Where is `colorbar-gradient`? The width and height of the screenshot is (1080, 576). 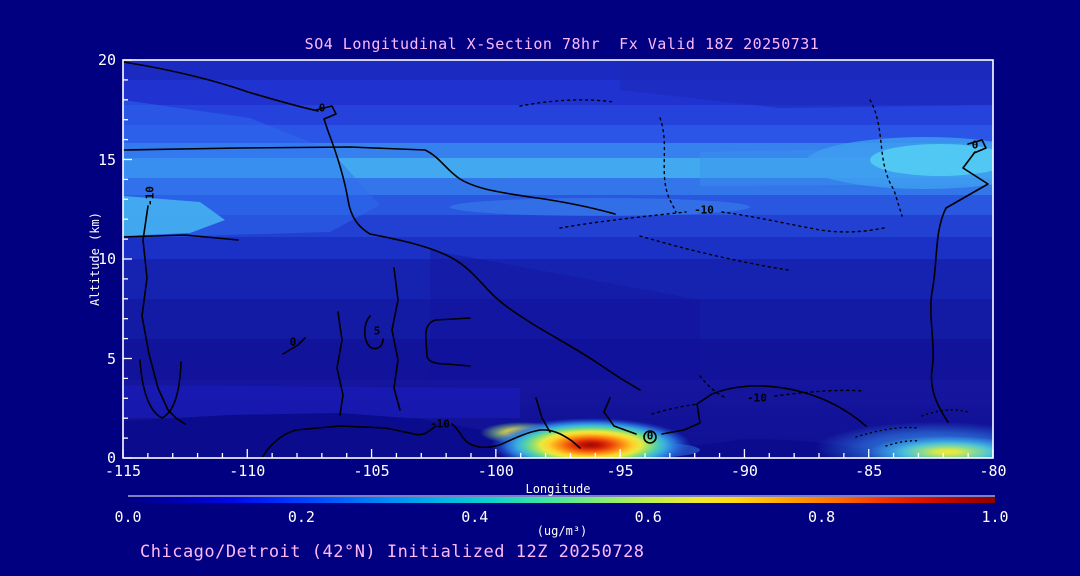 colorbar-gradient is located at coordinates (561, 500).